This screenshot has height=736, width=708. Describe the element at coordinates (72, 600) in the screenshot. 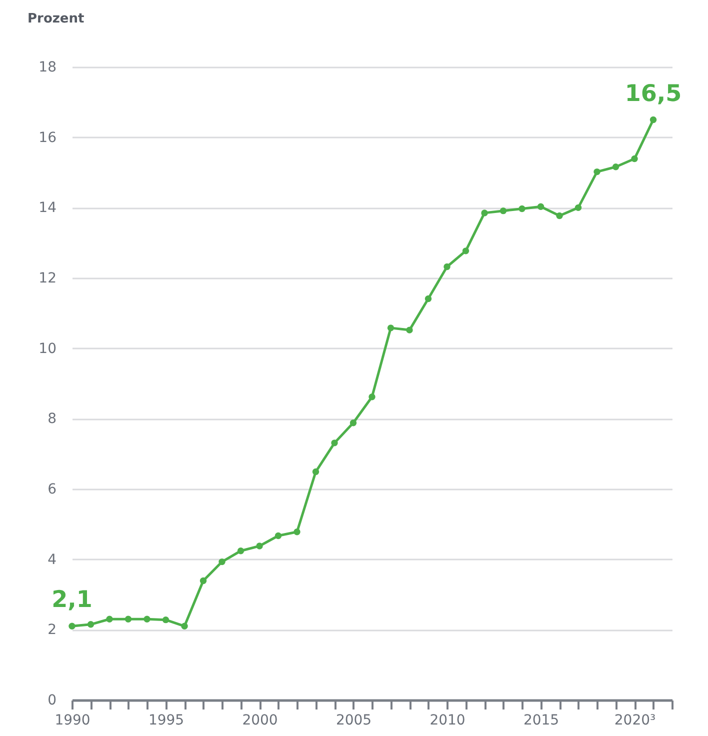

I see `annotation: 2,1` at that location.